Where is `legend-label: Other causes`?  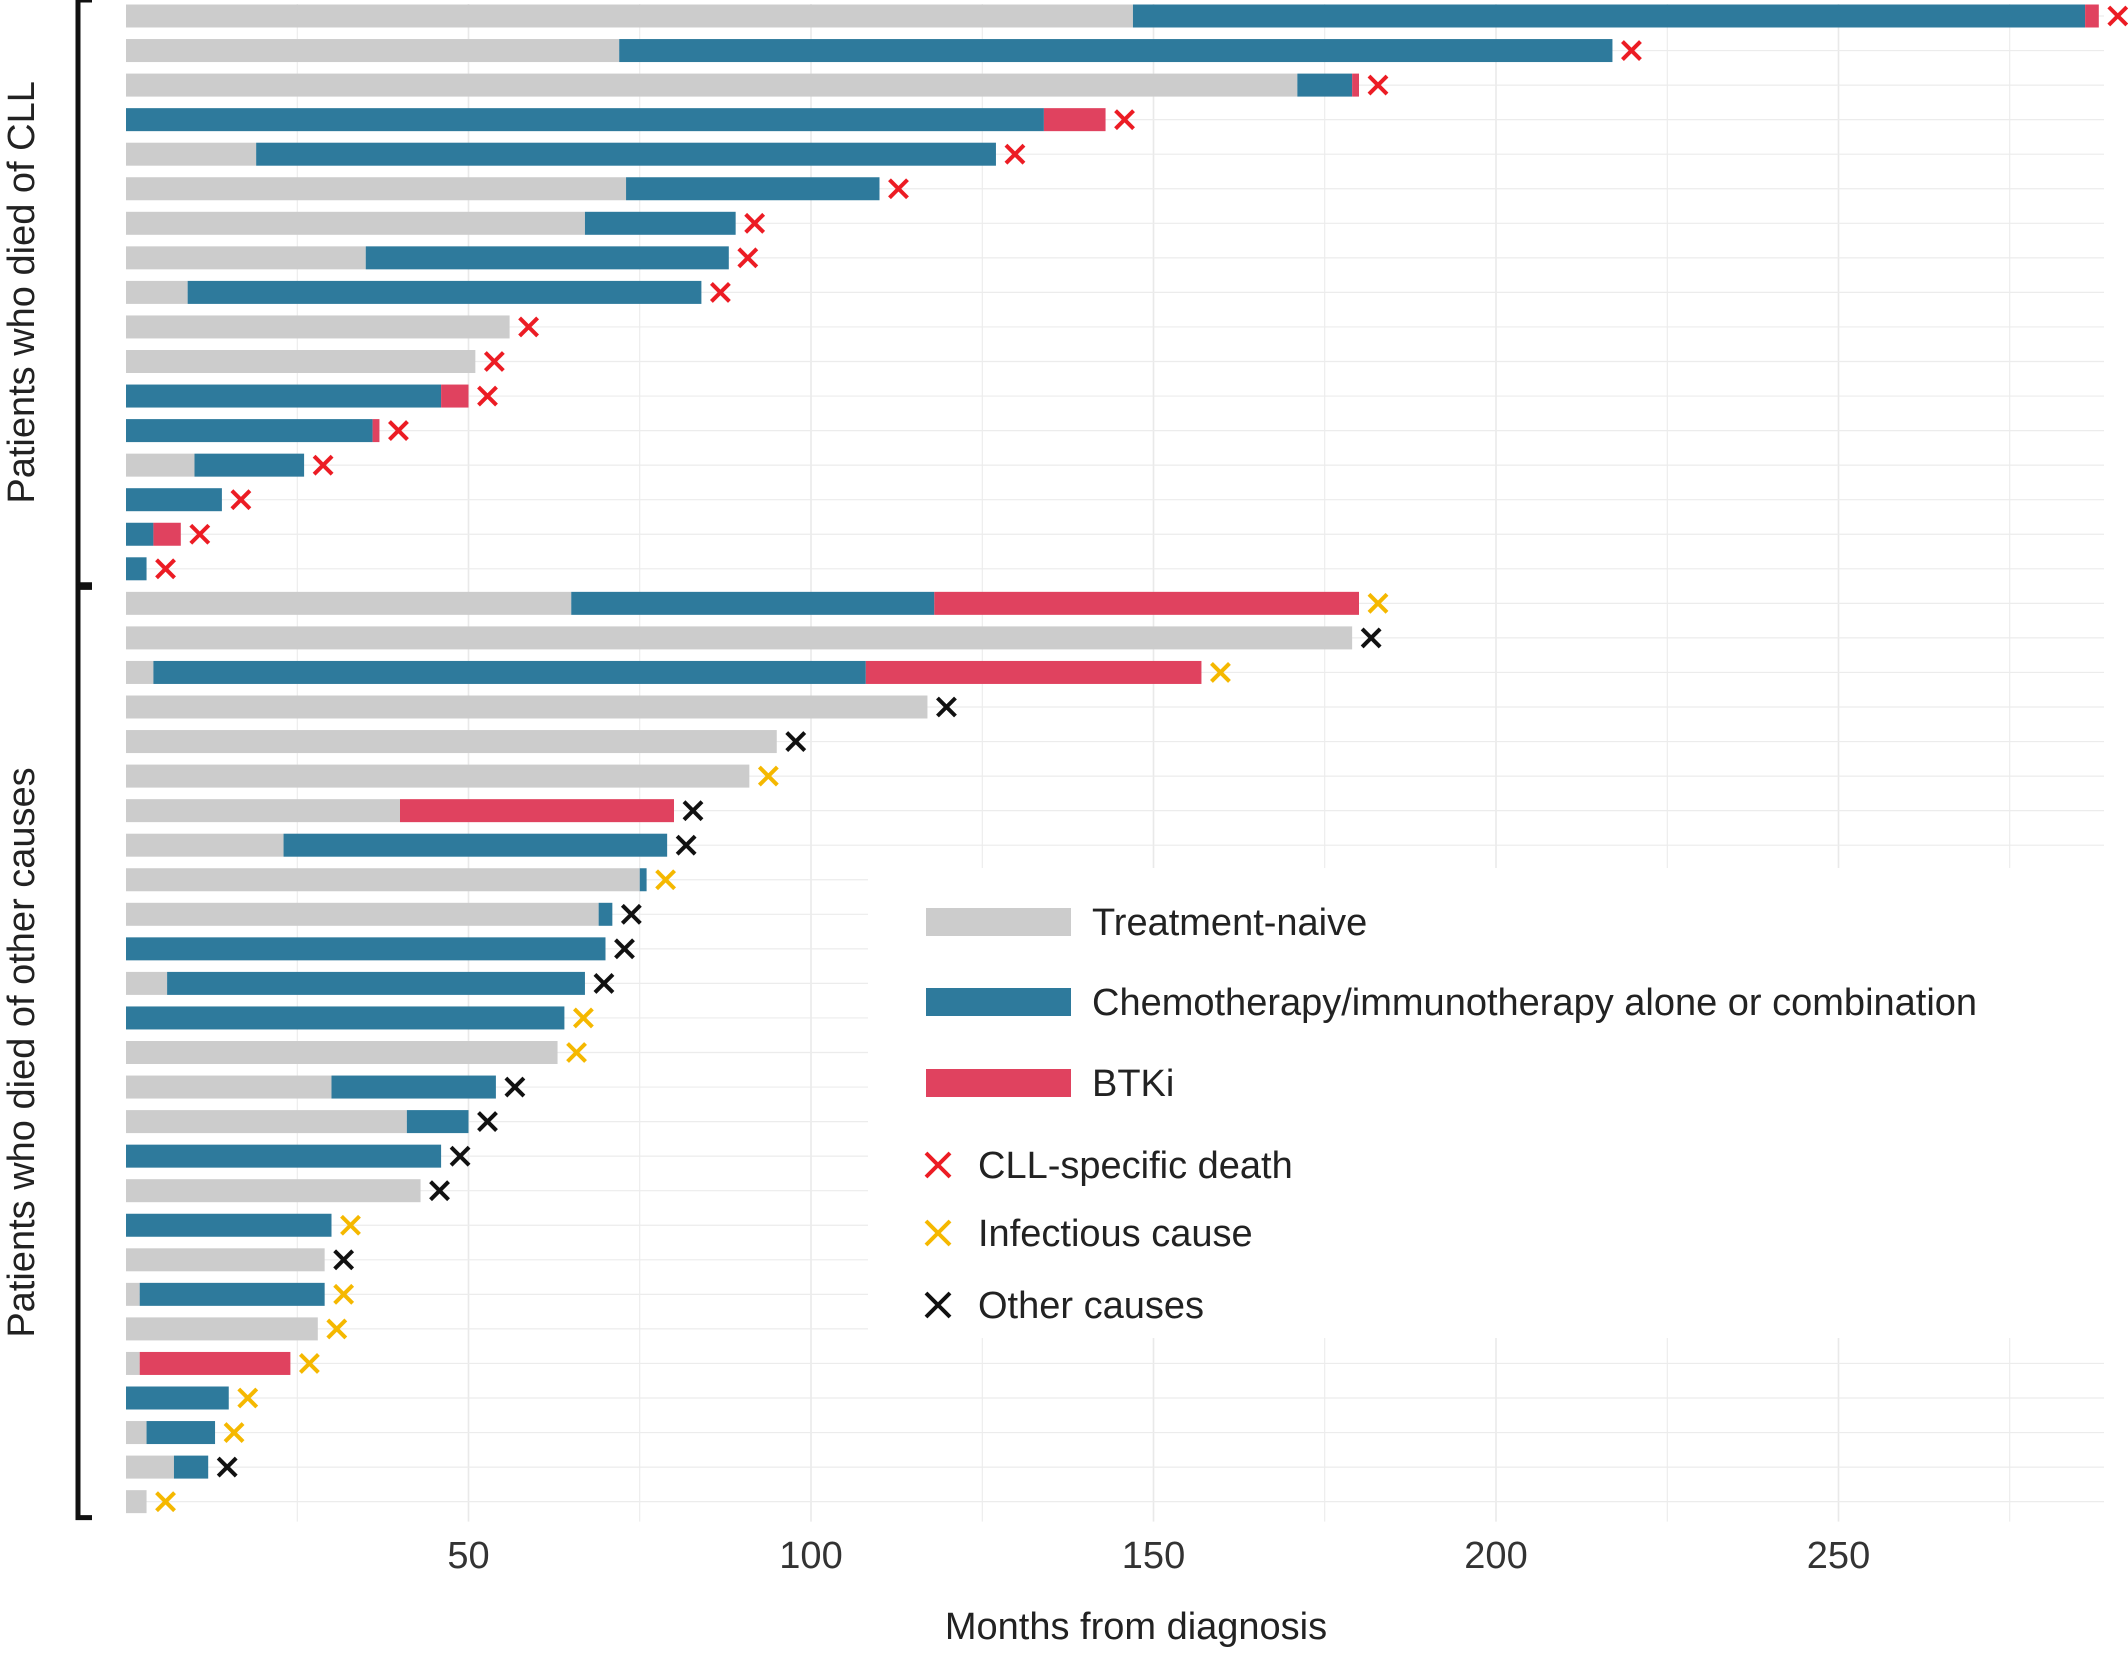 legend-label: Other causes is located at coordinates (1091, 1306).